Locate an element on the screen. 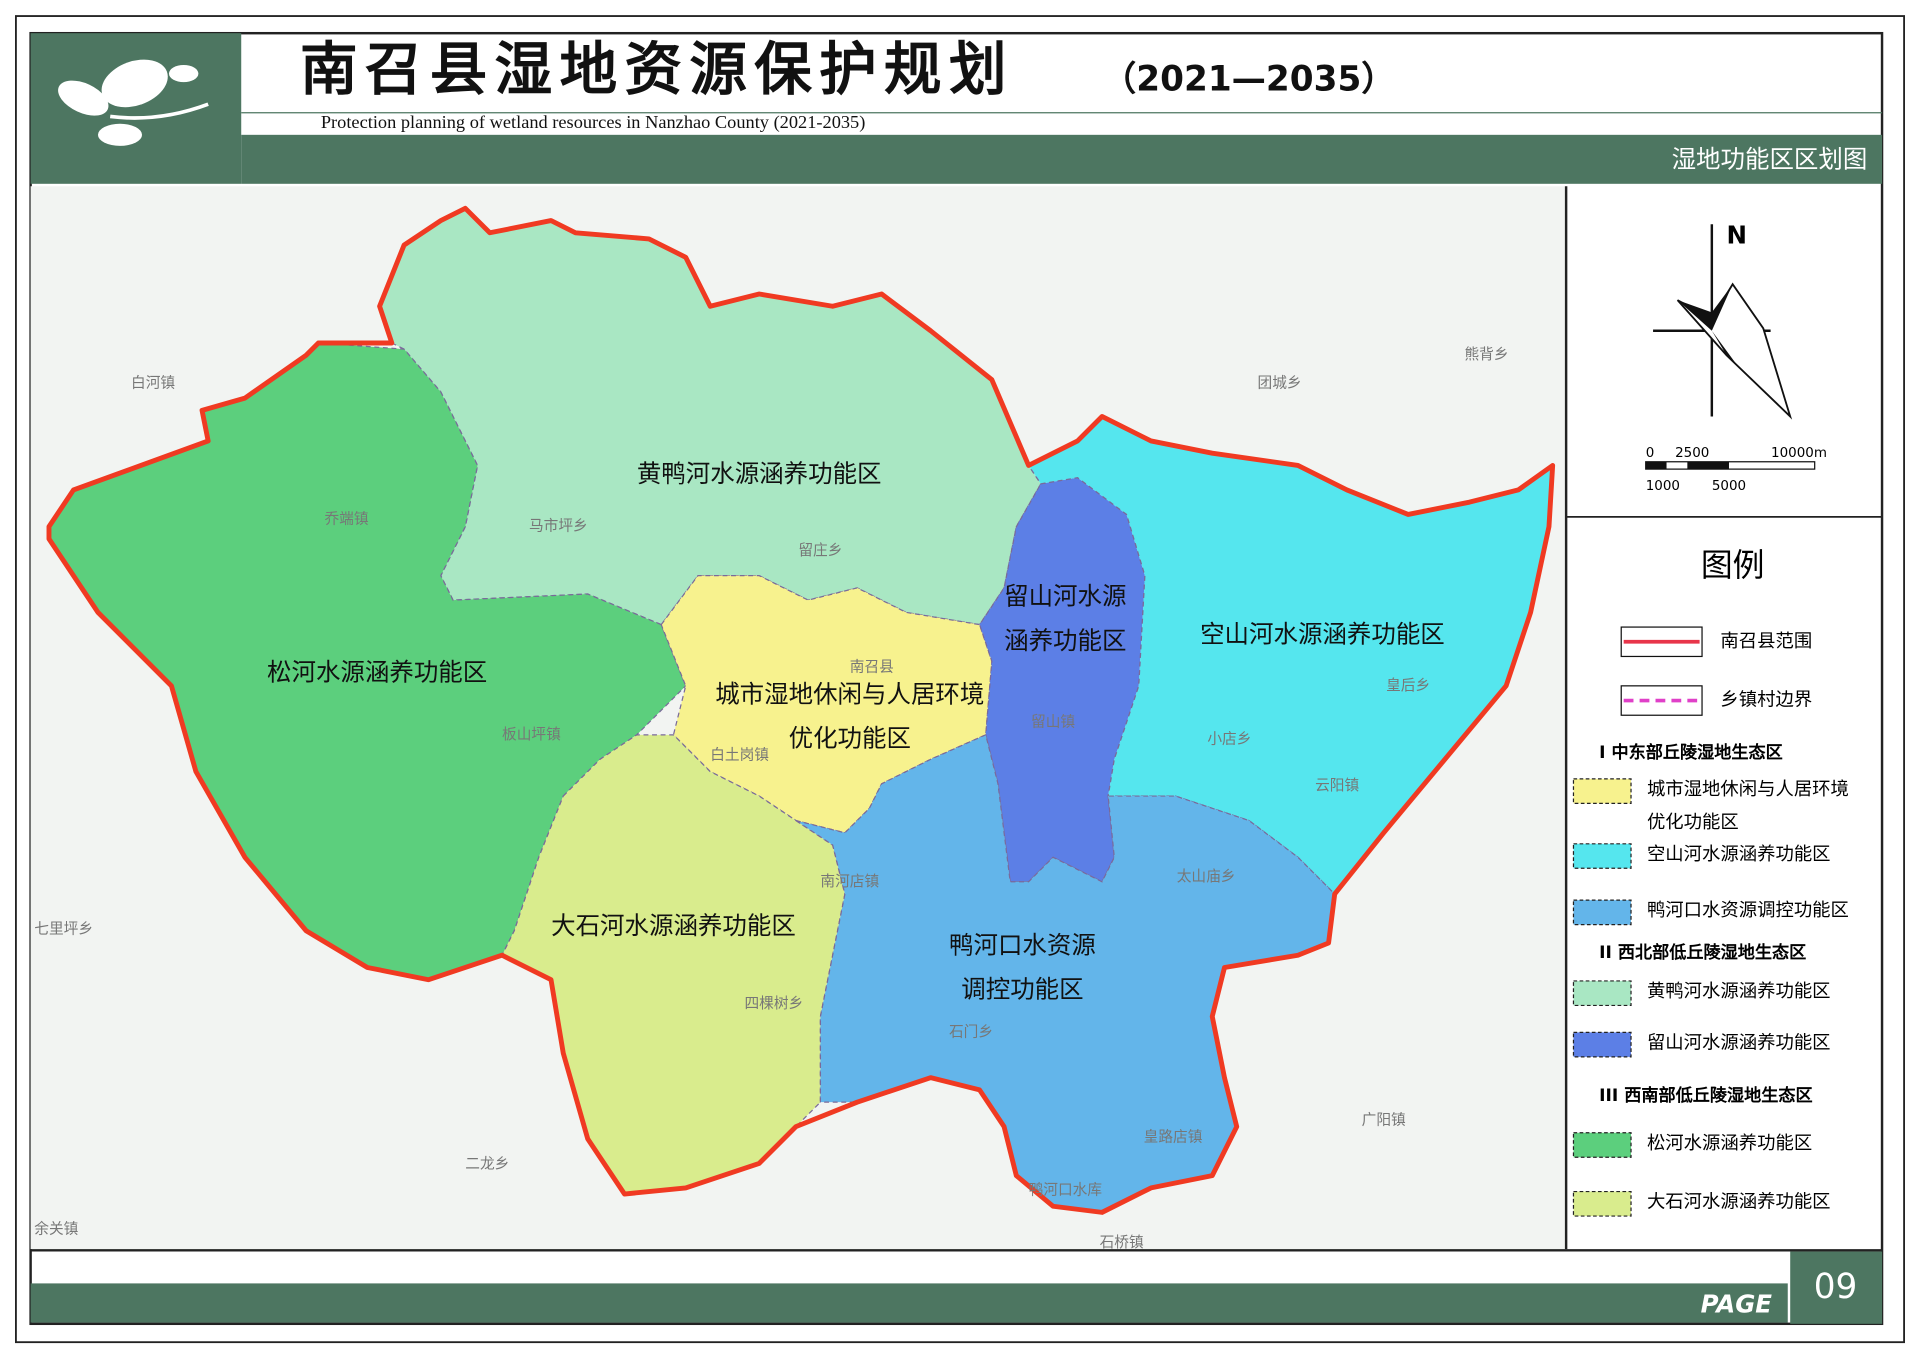 The width and height of the screenshot is (1920, 1357). scale-label: 5000 is located at coordinates (1729, 486).